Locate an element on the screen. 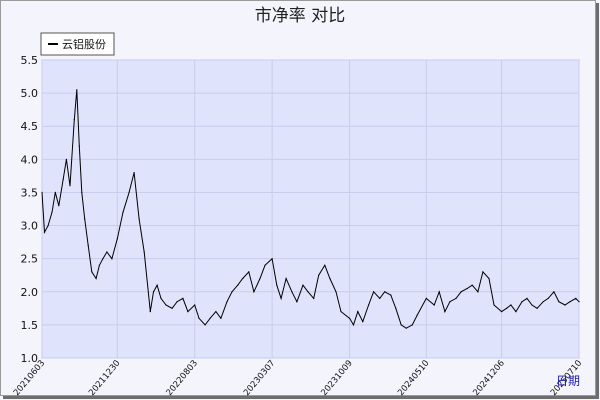 This screenshot has height=400, width=600. y-tick-label: 3.0 is located at coordinates (30, 226).